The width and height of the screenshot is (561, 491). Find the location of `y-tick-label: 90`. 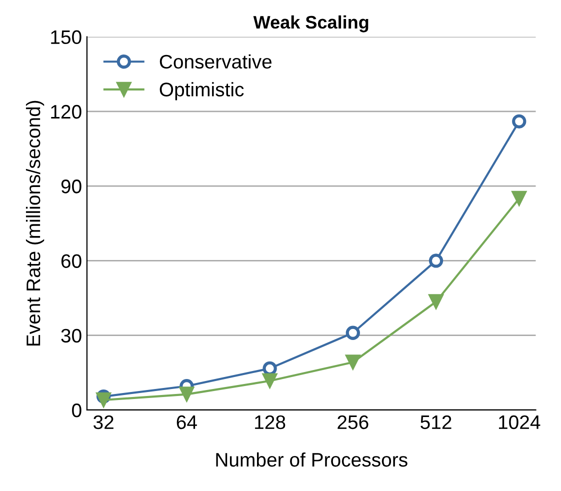

y-tick-label: 90 is located at coordinates (71, 187).